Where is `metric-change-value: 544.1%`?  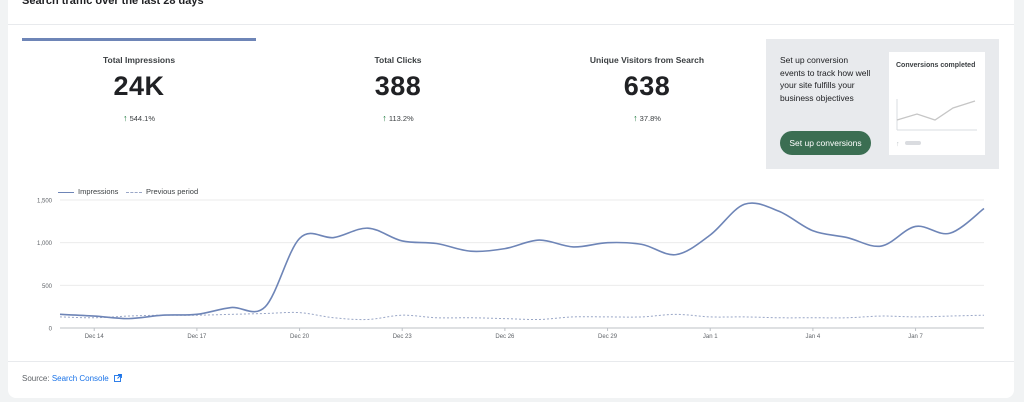
metric-change-value: 544.1% is located at coordinates (142, 118).